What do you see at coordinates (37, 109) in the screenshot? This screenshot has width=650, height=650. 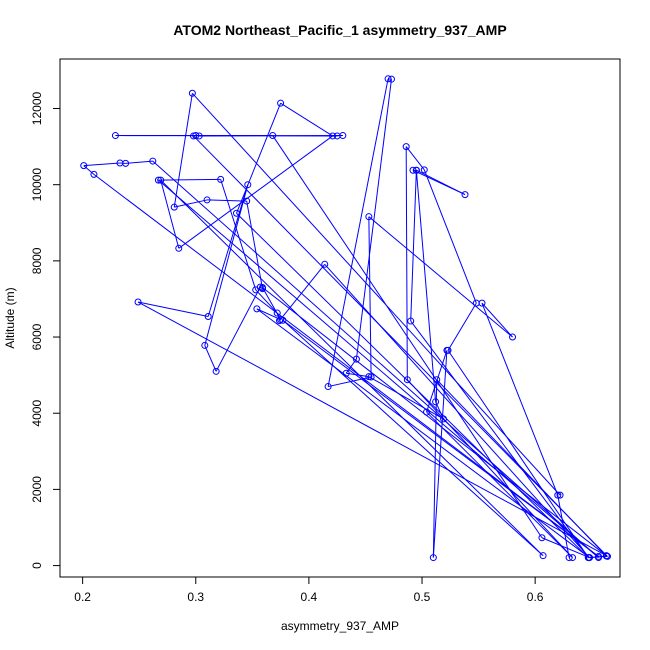 I see `y-tick-label: 12000` at bounding box center [37, 109].